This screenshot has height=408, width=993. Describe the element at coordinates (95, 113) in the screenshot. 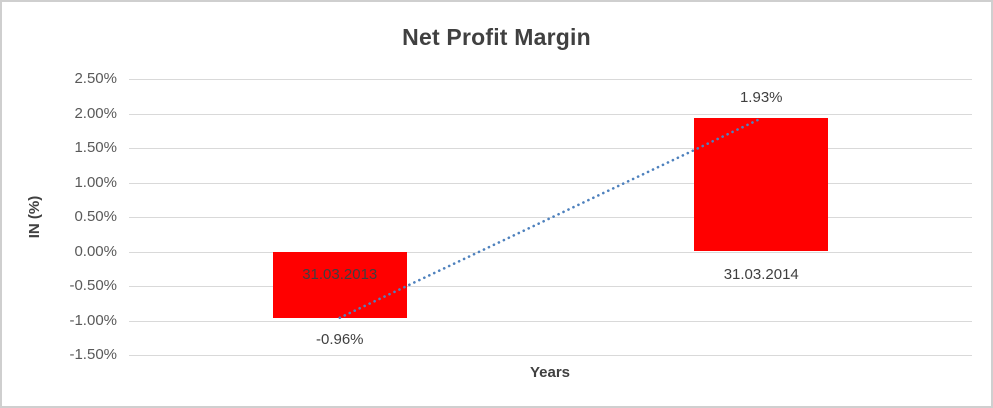

I see `y-axis-tick-label: 2.00%` at that location.